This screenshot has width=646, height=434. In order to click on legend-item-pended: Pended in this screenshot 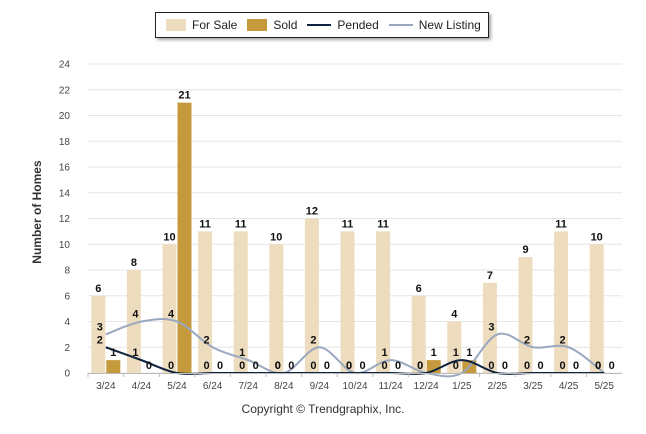, I will do `click(343, 25)`.